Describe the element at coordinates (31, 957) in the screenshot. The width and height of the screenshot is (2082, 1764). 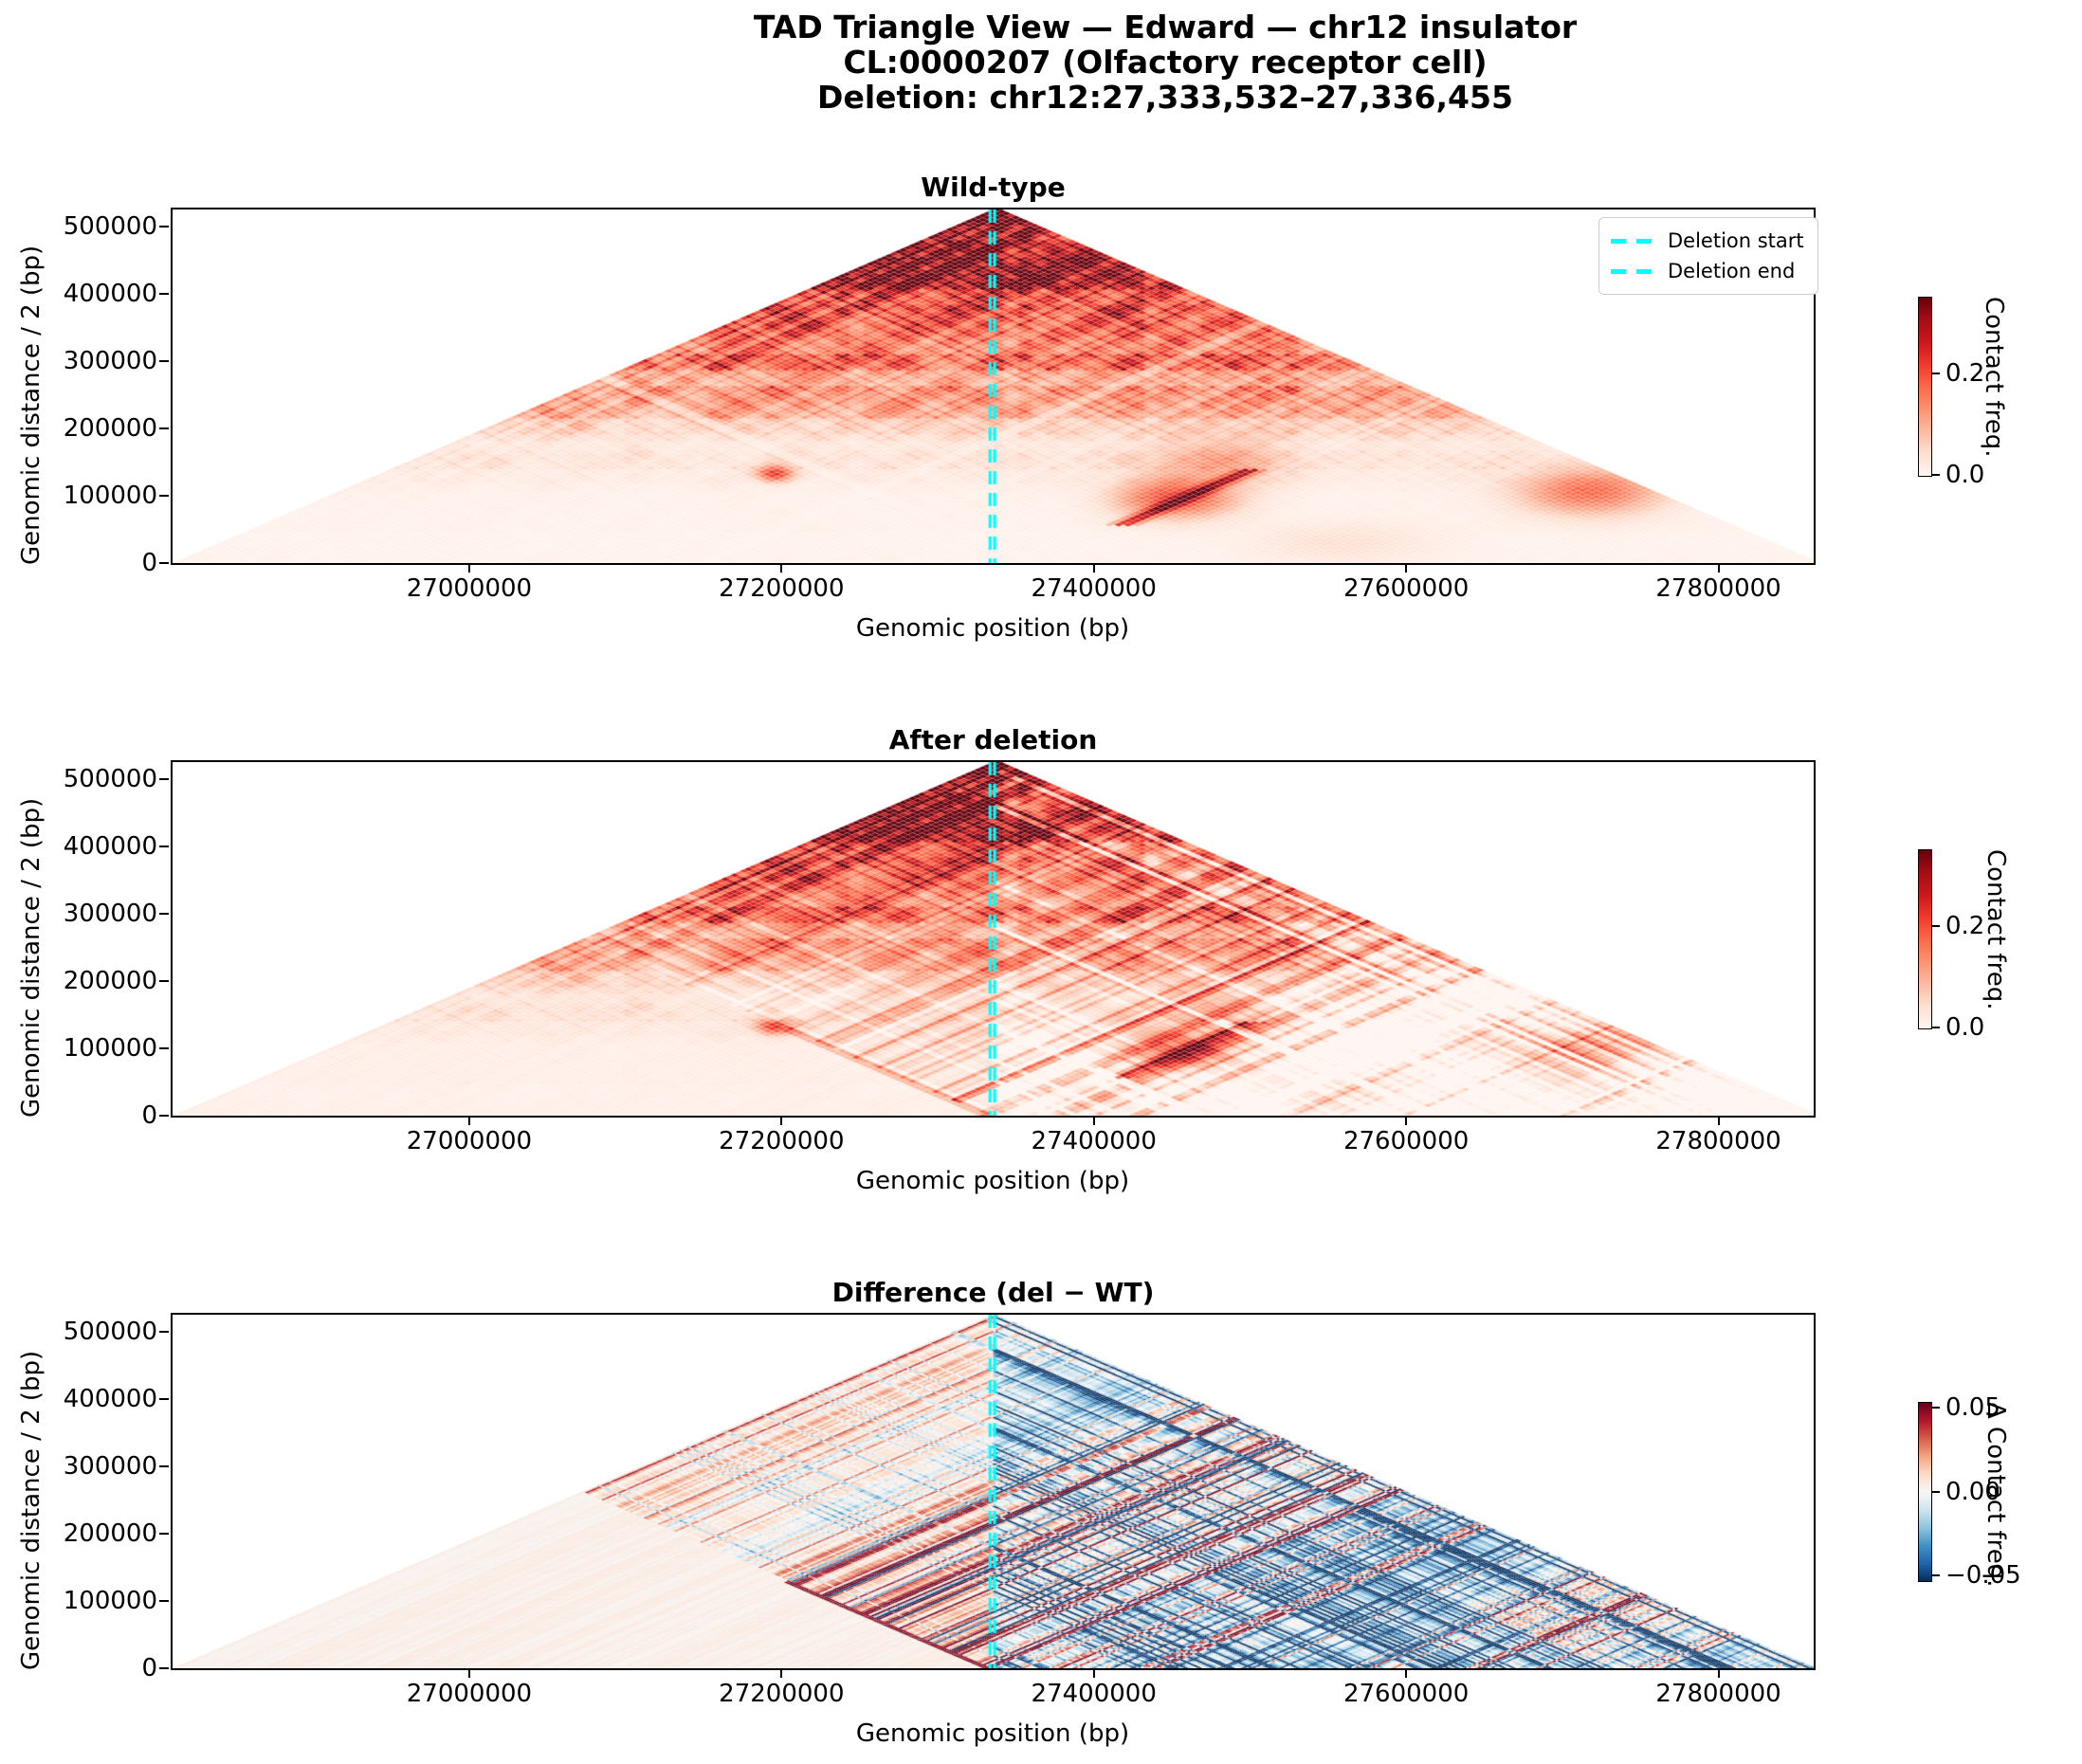
I see `y-axis-label-after-deletion: Genomic distance / 2 (bp)` at that location.